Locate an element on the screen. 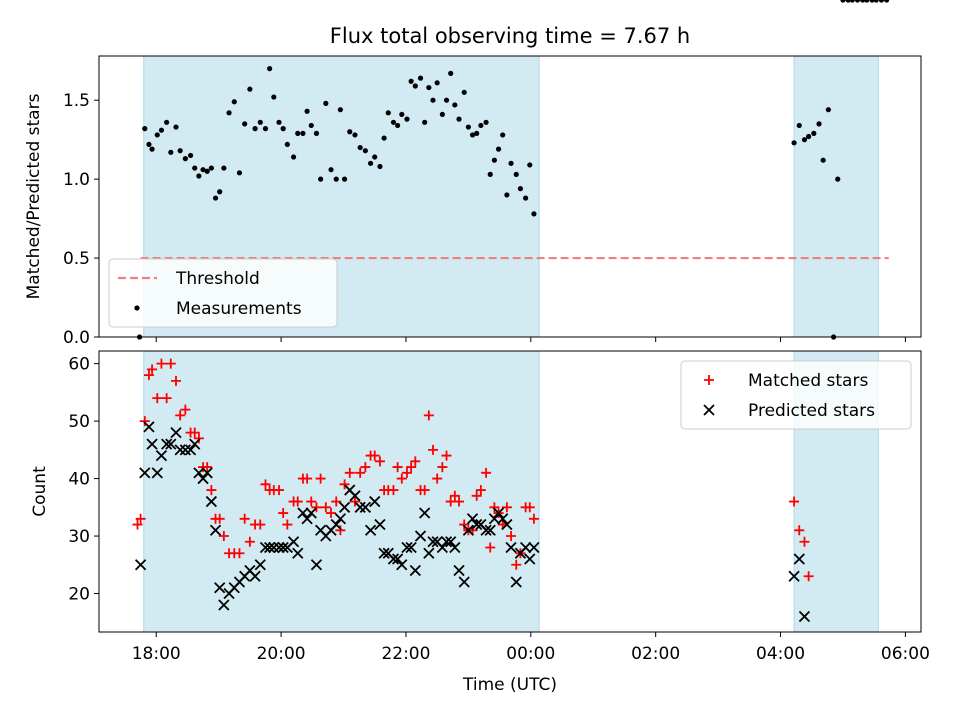 Image resolution: width=960 pixels, height=720 pixels. legend-label: Threshold is located at coordinates (217, 279).